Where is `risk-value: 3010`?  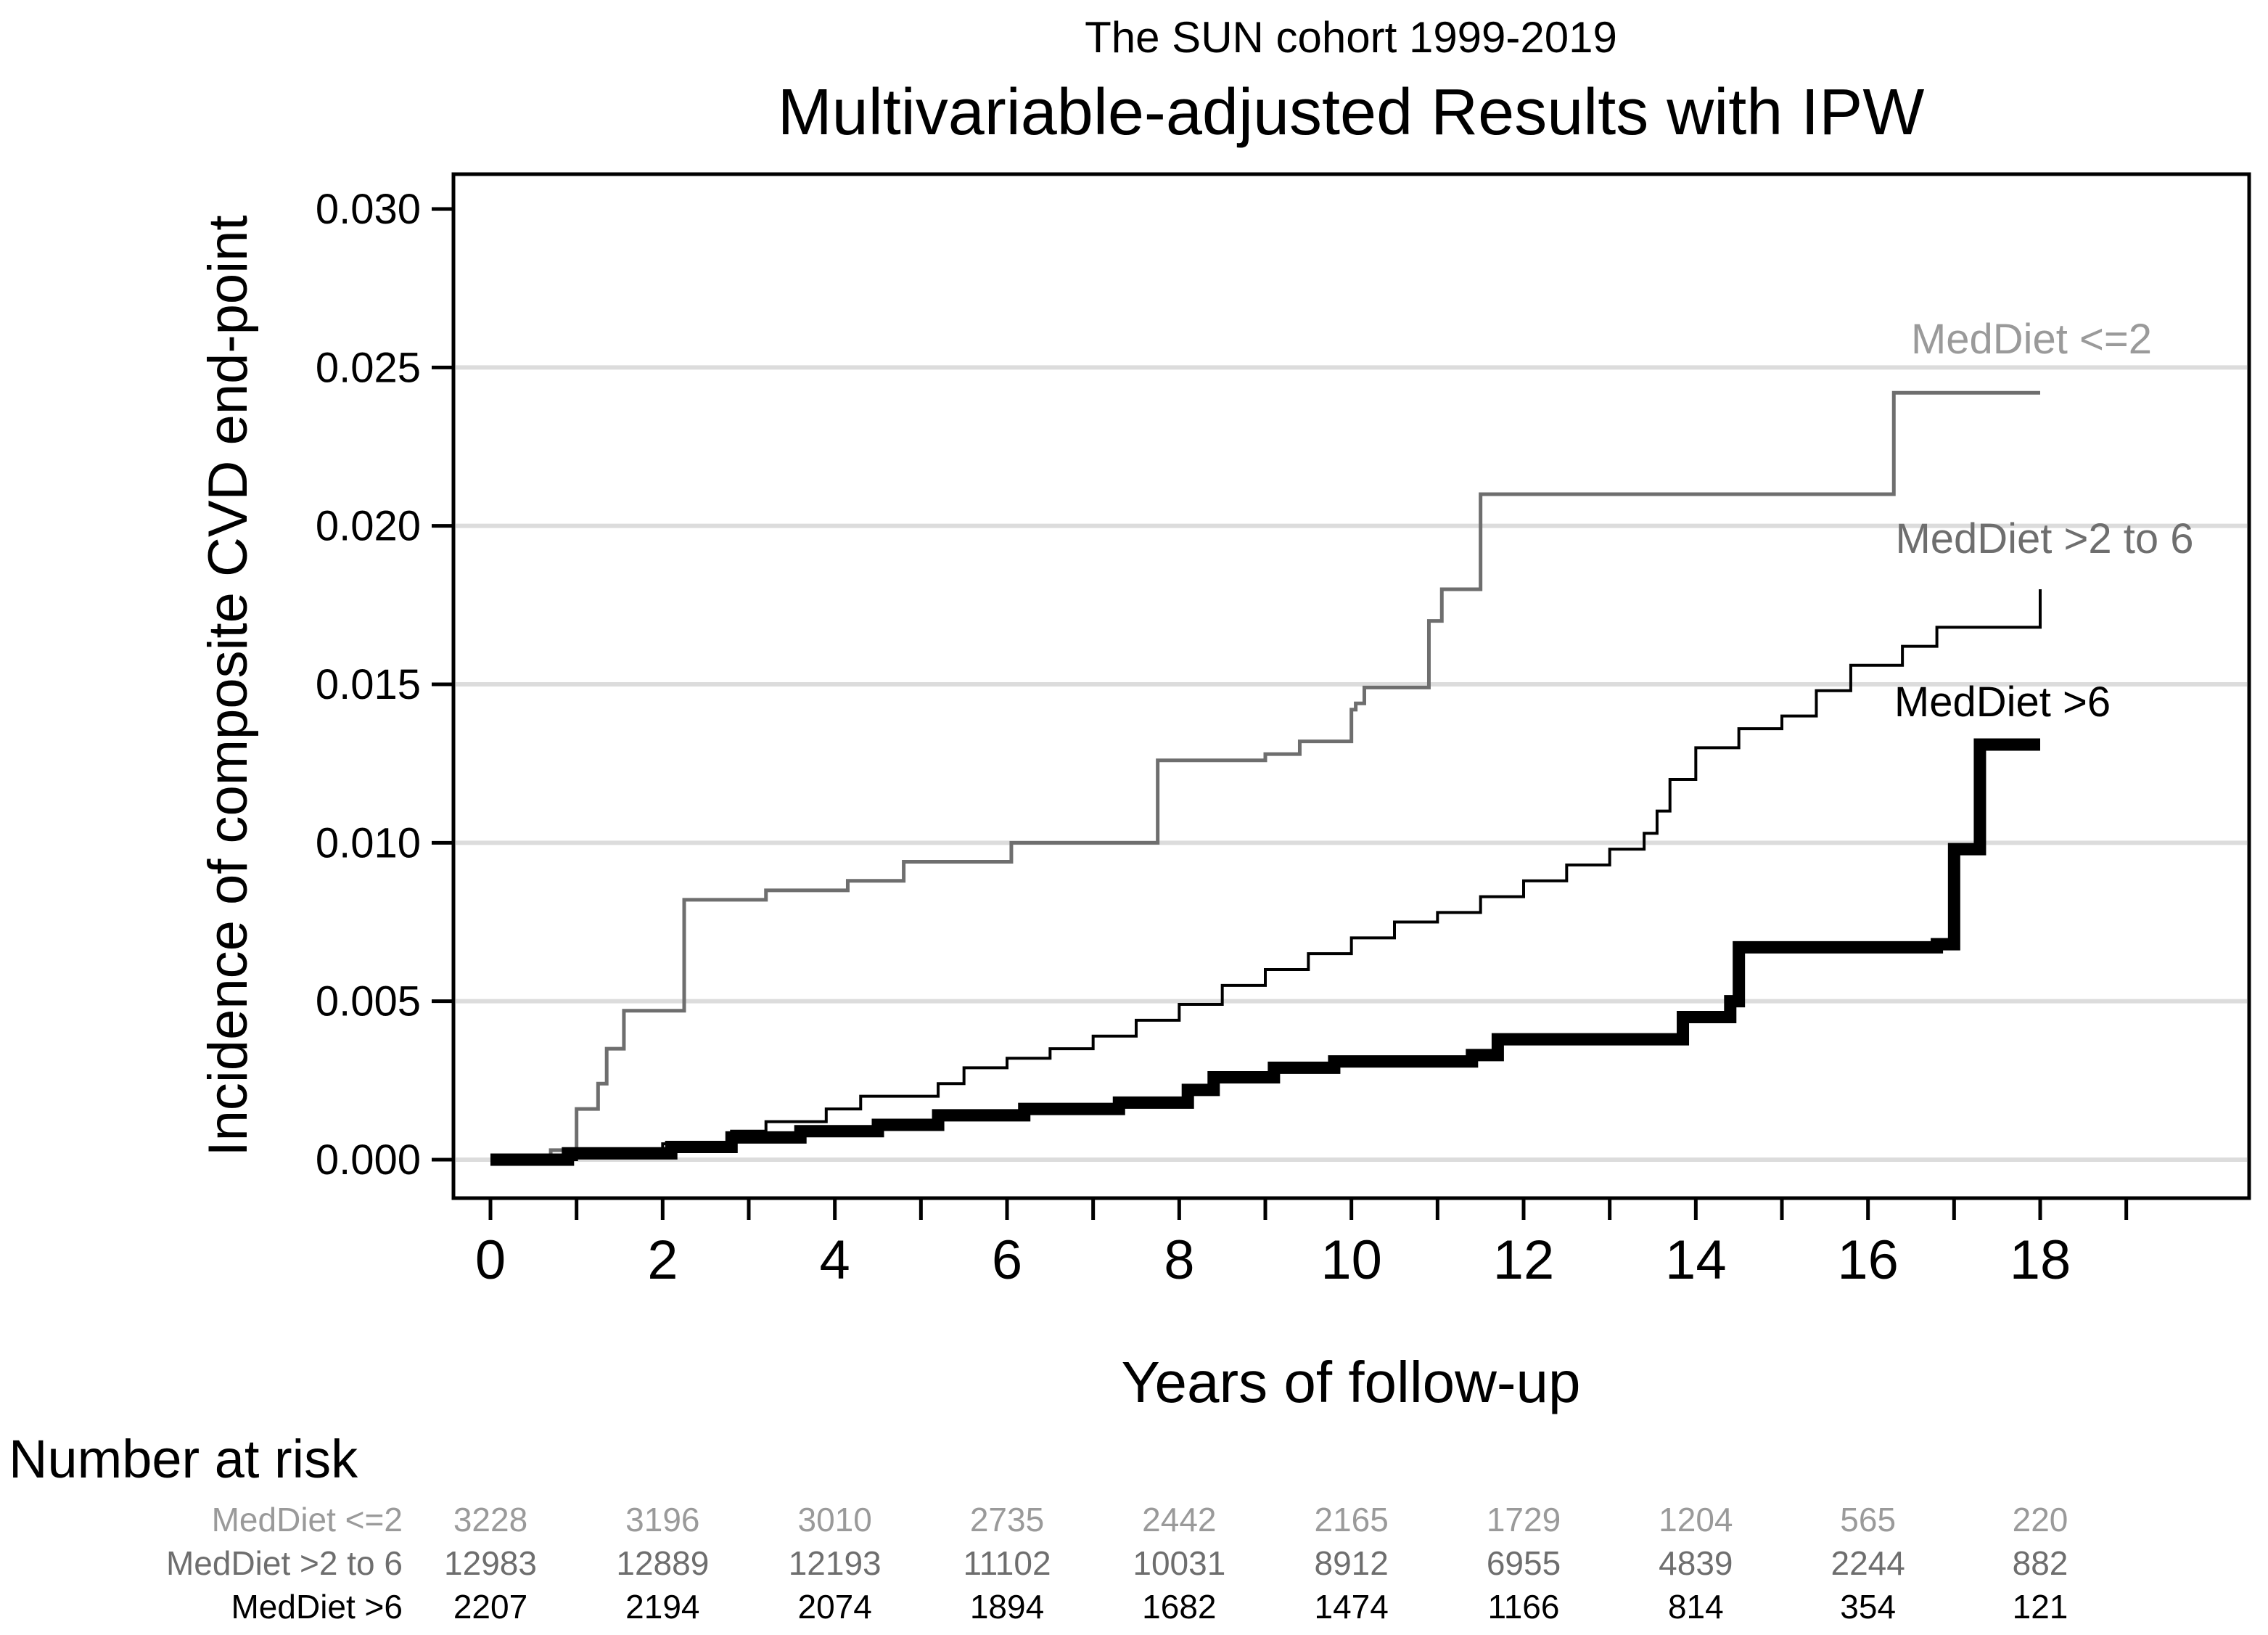
risk-value: 3010 is located at coordinates (834, 1519).